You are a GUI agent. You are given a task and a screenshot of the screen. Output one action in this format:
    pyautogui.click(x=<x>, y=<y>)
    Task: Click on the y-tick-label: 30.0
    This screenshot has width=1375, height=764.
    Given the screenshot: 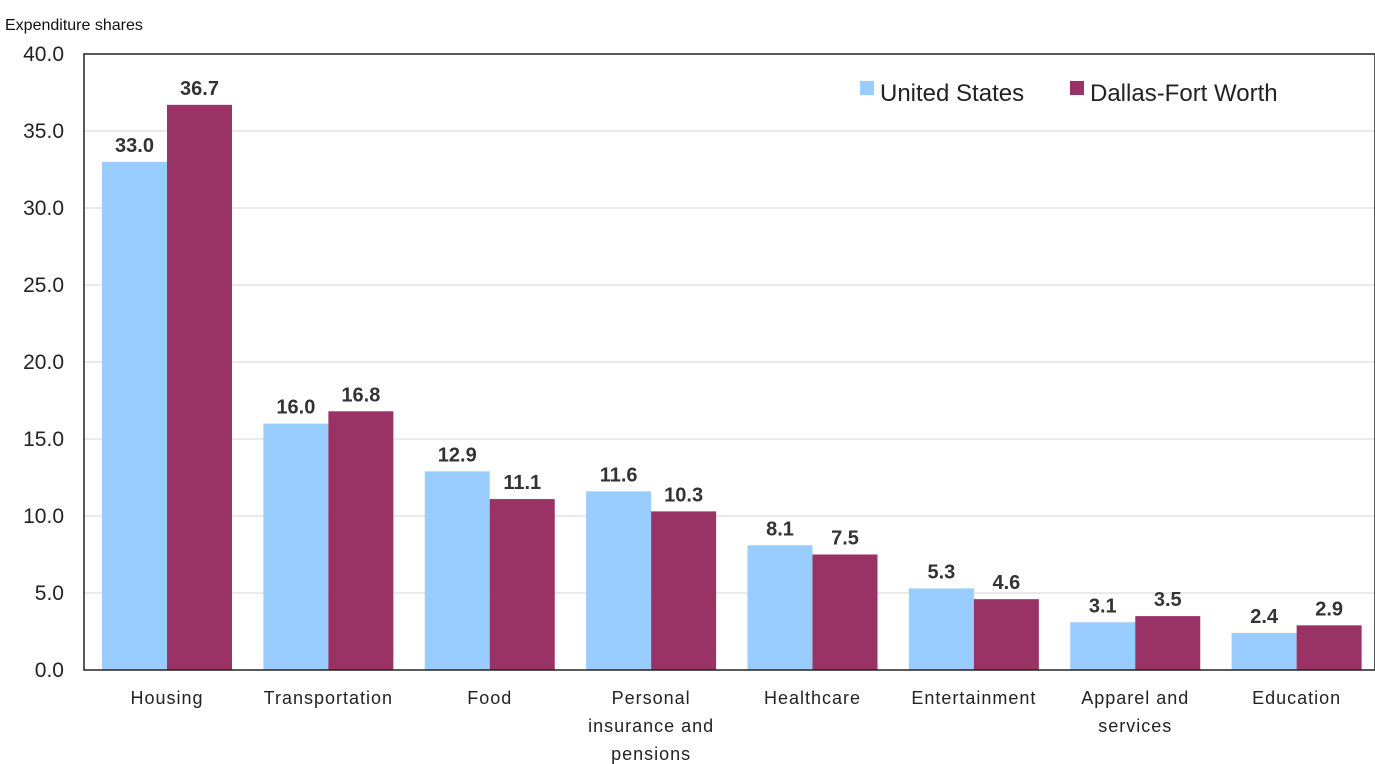 What is the action you would take?
    pyautogui.click(x=43, y=208)
    